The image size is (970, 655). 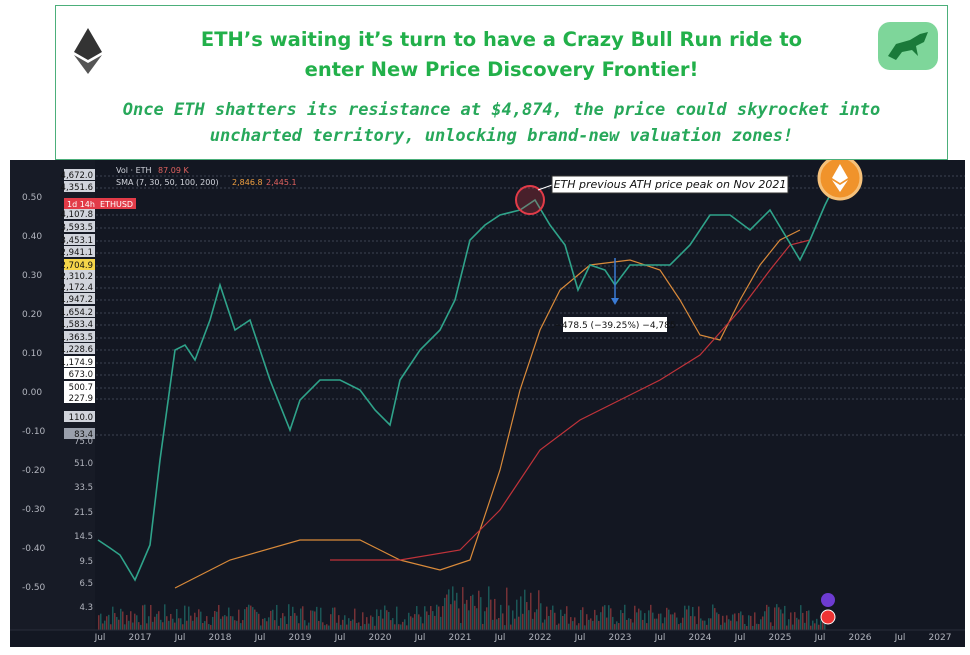 What do you see at coordinates (100, 203) in the screenshot?
I see `countdown-bg` at bounding box center [100, 203].